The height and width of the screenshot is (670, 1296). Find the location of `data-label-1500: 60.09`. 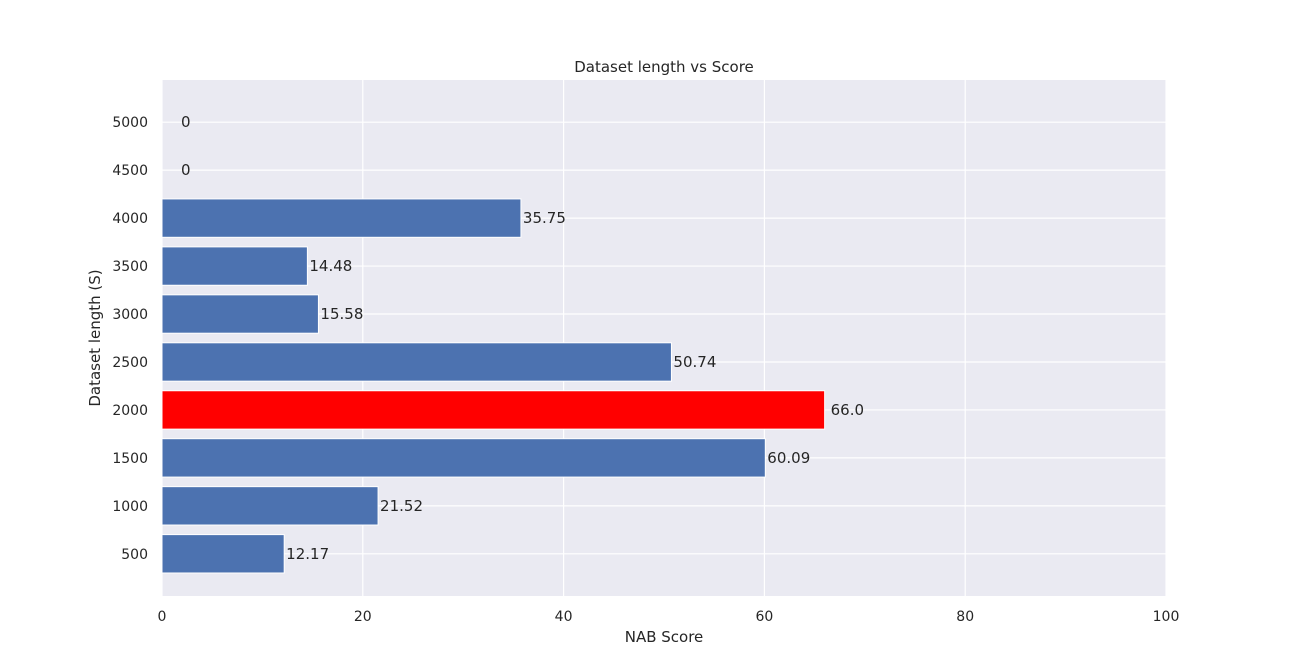

data-label-1500: 60.09 is located at coordinates (788, 458).